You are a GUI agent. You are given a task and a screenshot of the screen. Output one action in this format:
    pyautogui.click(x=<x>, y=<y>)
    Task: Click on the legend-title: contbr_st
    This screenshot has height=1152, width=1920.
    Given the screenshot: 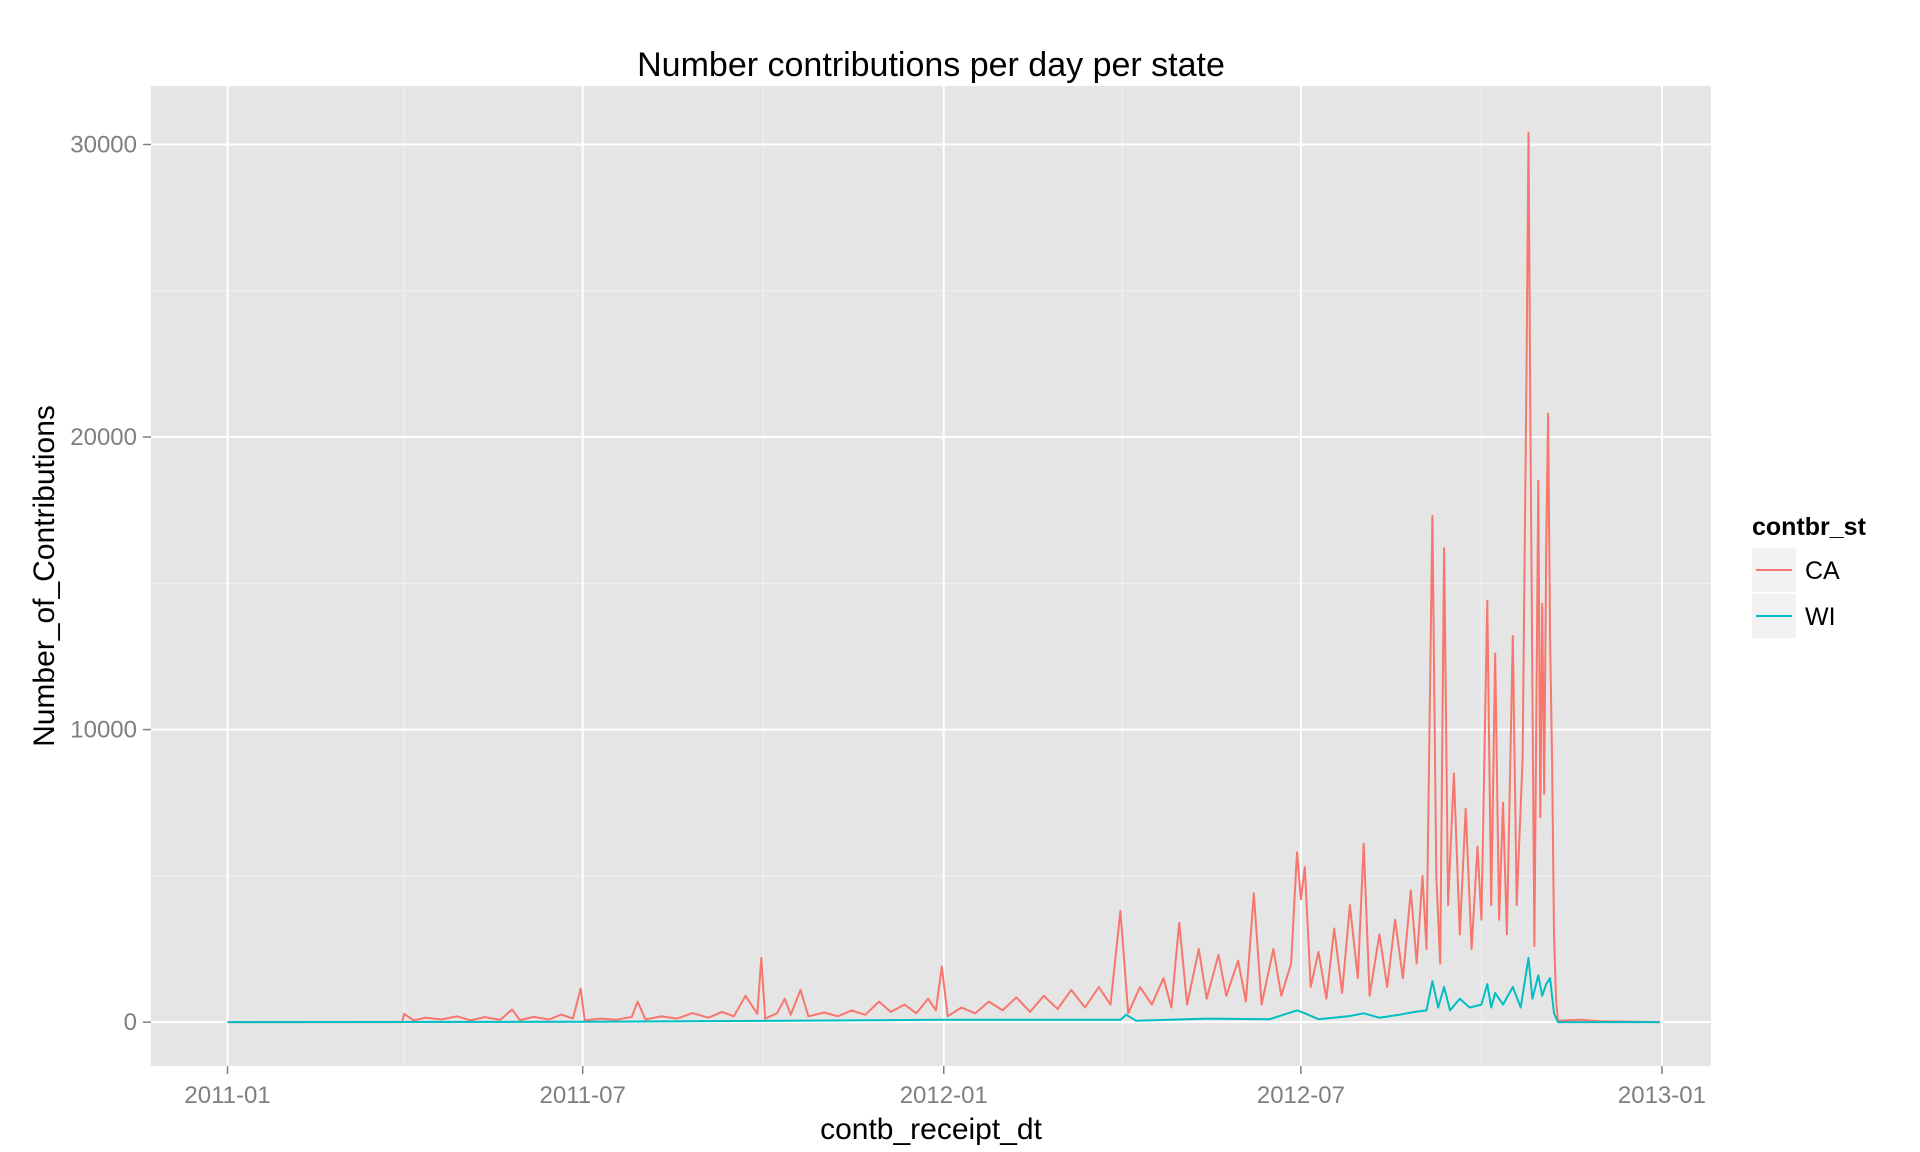 What is the action you would take?
    pyautogui.click(x=1809, y=527)
    